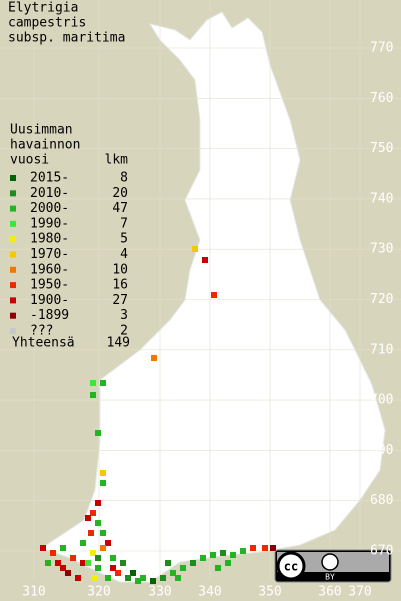 This screenshot has width=401, height=601. What do you see at coordinates (49, 223) in the screenshot?
I see `legend-label: 1990-` at bounding box center [49, 223].